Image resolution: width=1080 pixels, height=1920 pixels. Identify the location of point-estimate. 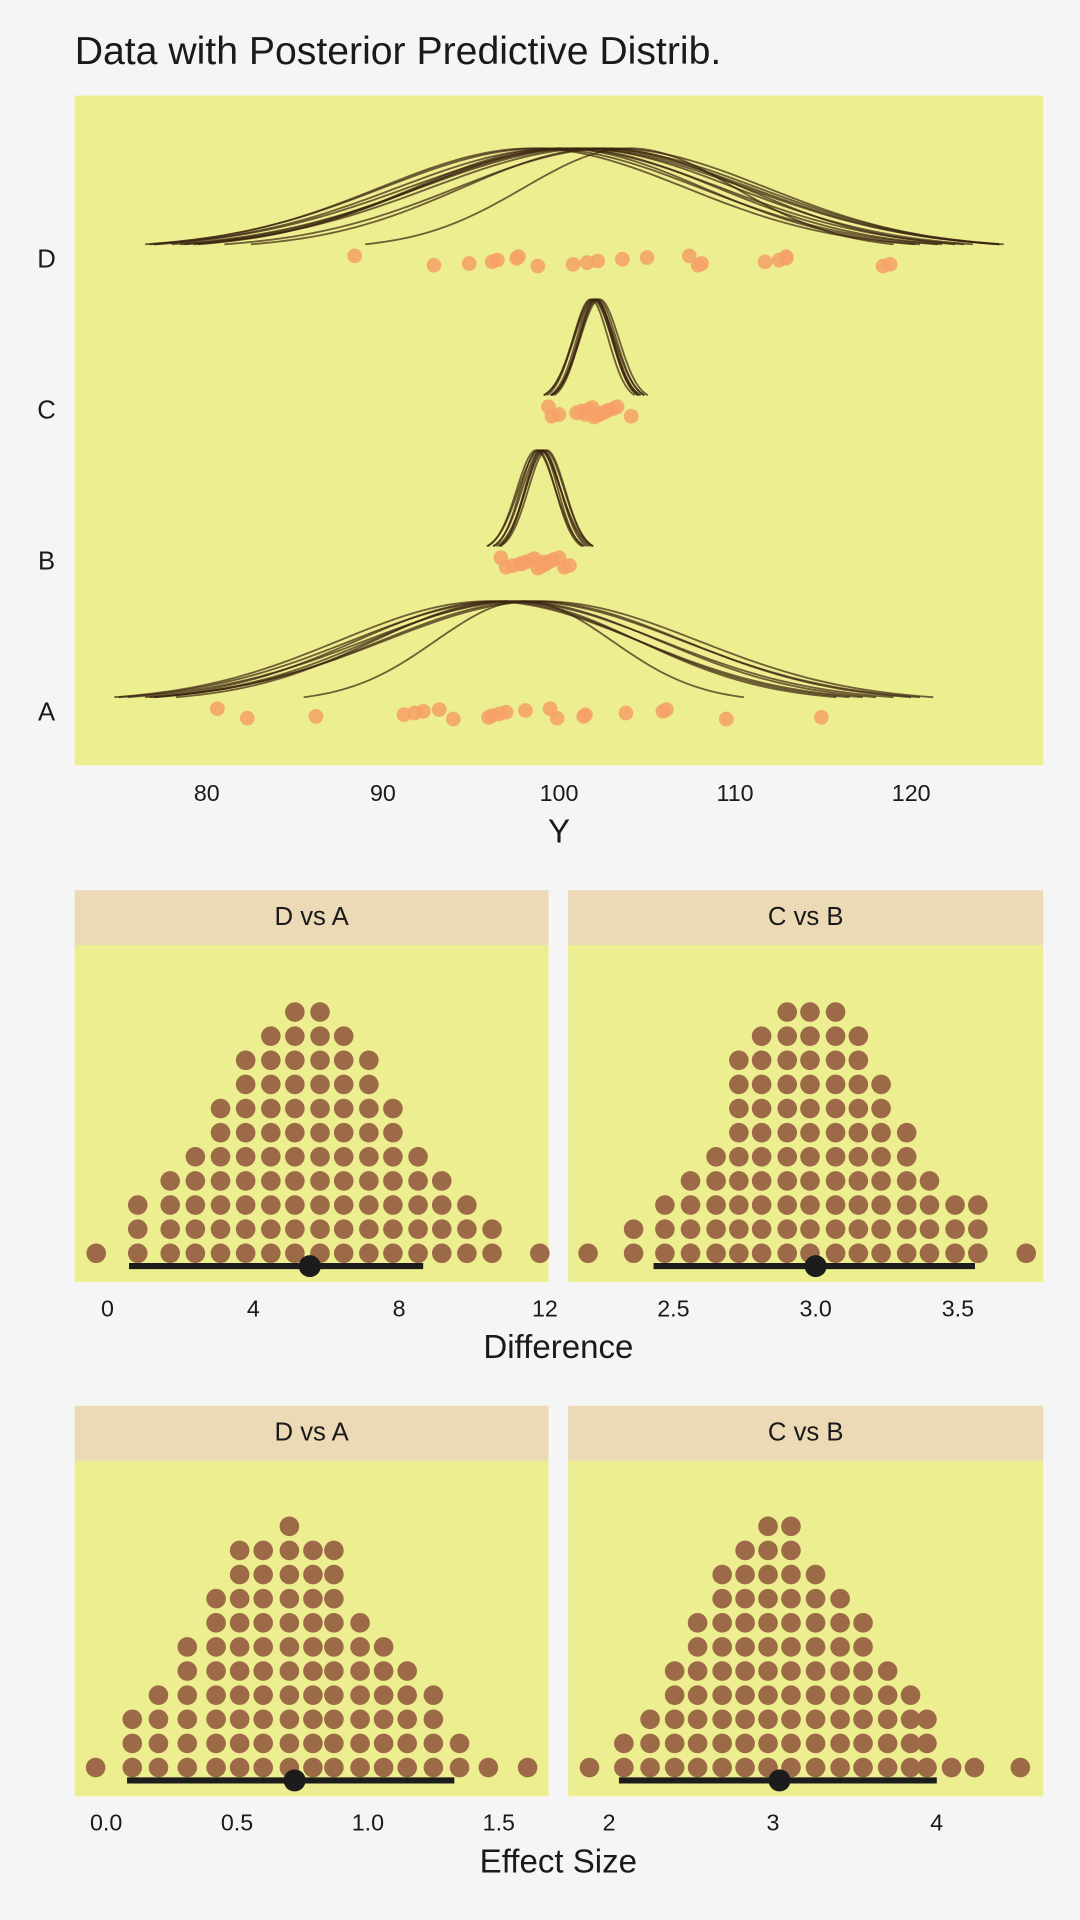
(815, 1266).